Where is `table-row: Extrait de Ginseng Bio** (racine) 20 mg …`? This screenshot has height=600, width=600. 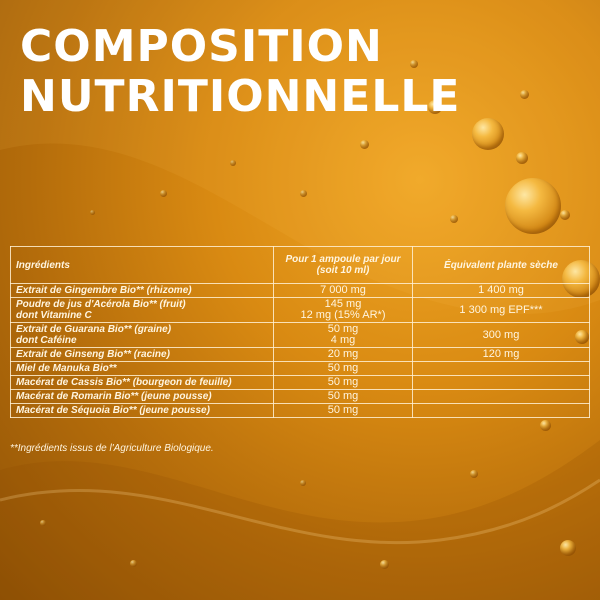
table-row: Extrait de Ginseng Bio** (racine) 20 mg … is located at coordinates (300, 354).